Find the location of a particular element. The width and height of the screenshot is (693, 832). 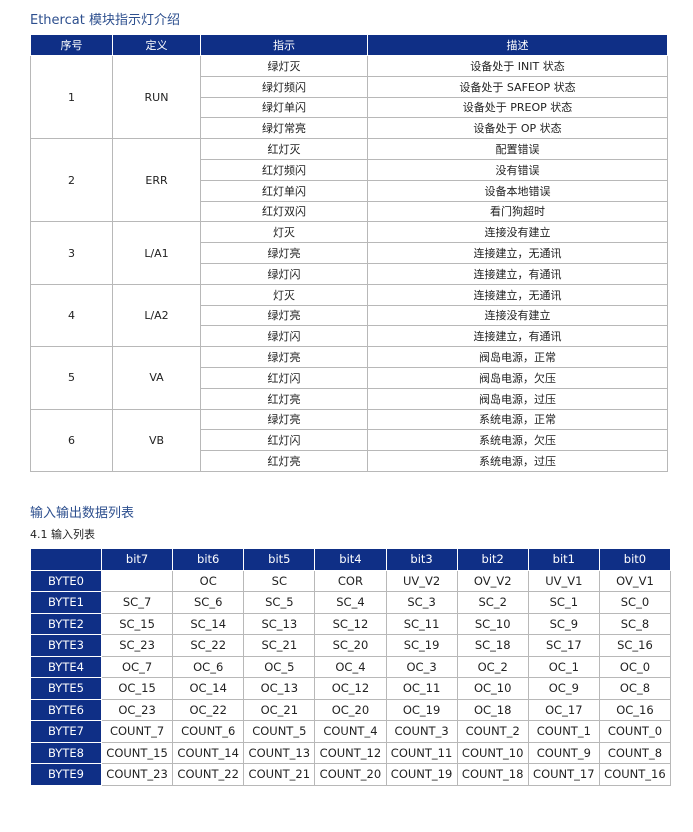

bit-cell: COUNT_3 is located at coordinates (421, 731).